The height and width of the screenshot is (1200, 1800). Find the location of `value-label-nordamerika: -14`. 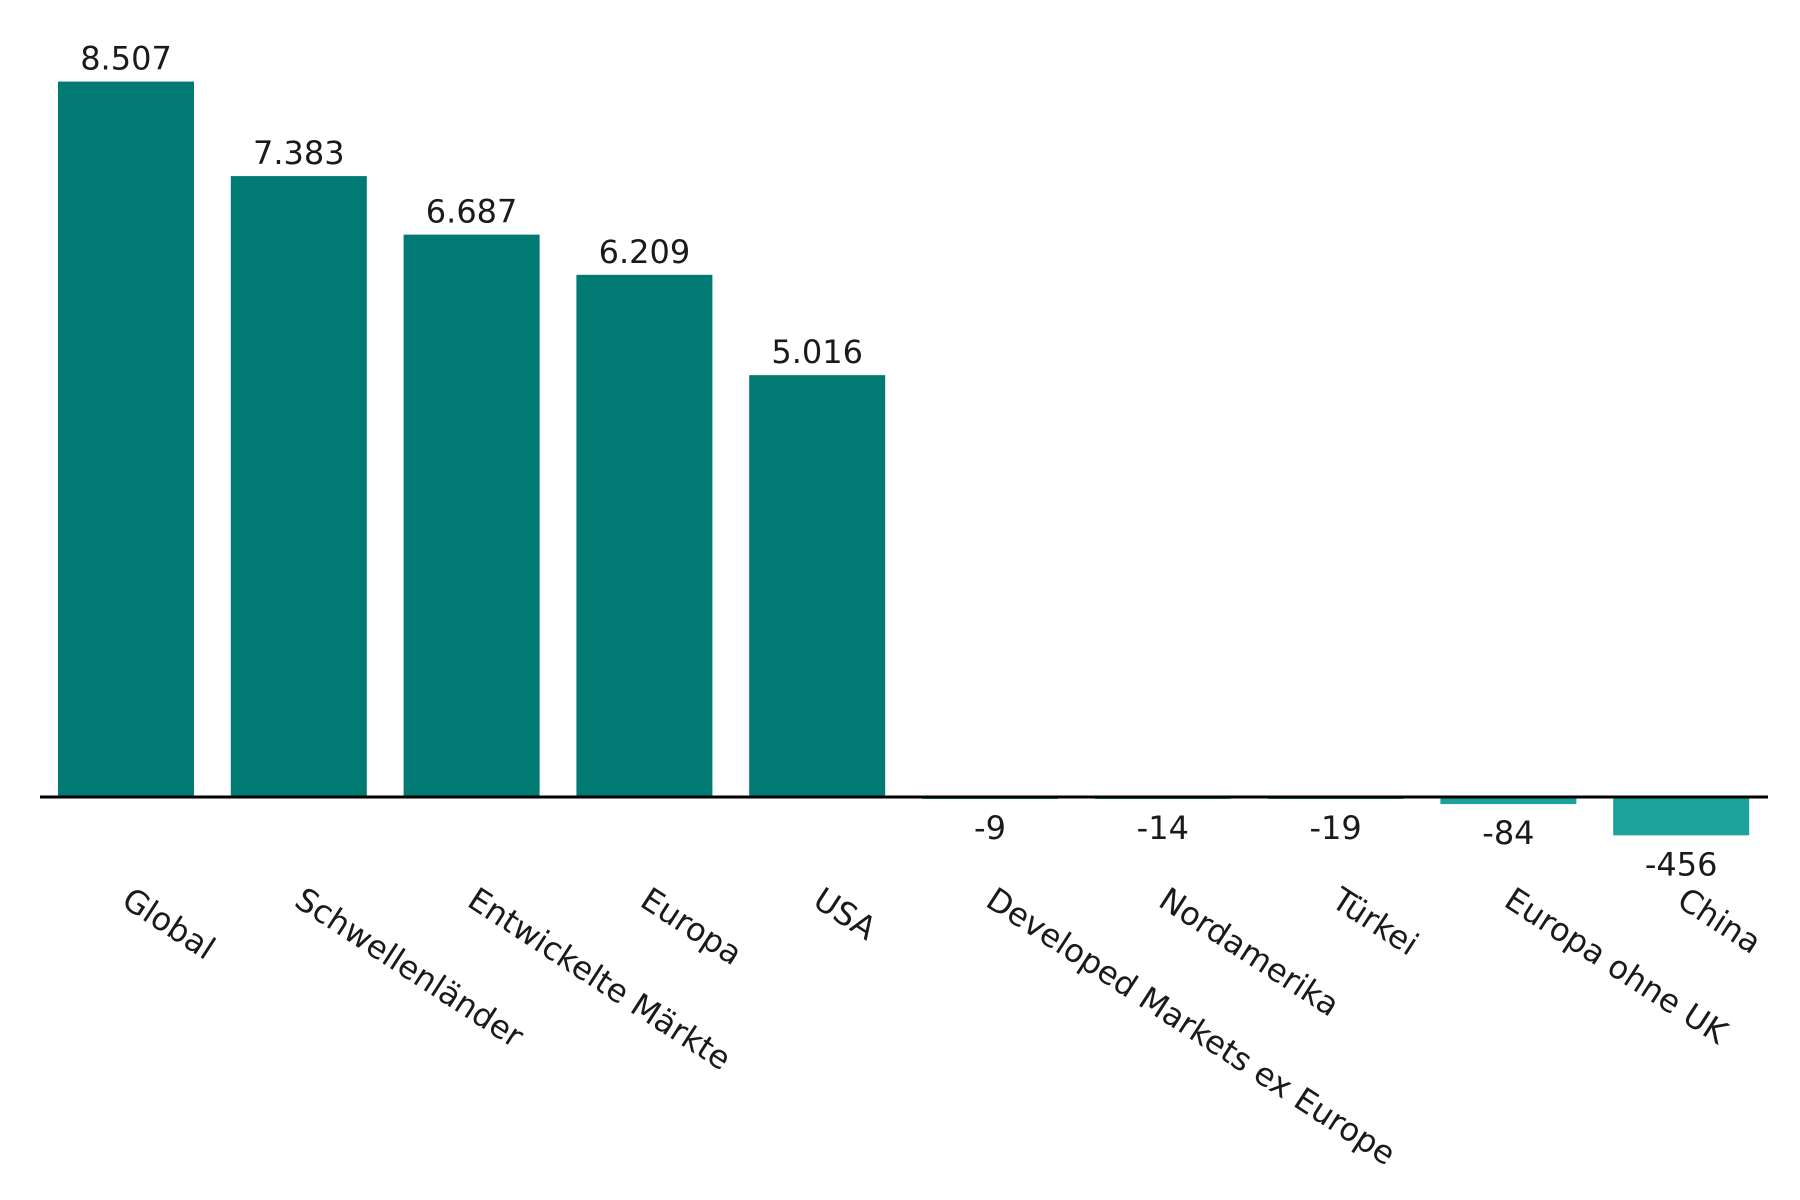

value-label-nordamerika: -14 is located at coordinates (1163, 828).